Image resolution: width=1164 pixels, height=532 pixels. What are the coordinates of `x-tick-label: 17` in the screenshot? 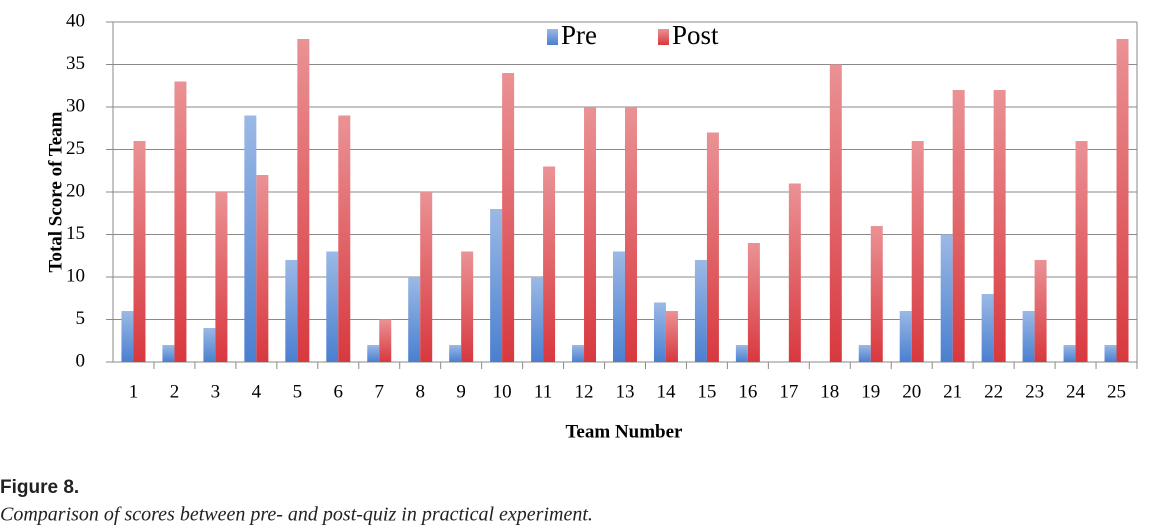 It's located at (788, 391).